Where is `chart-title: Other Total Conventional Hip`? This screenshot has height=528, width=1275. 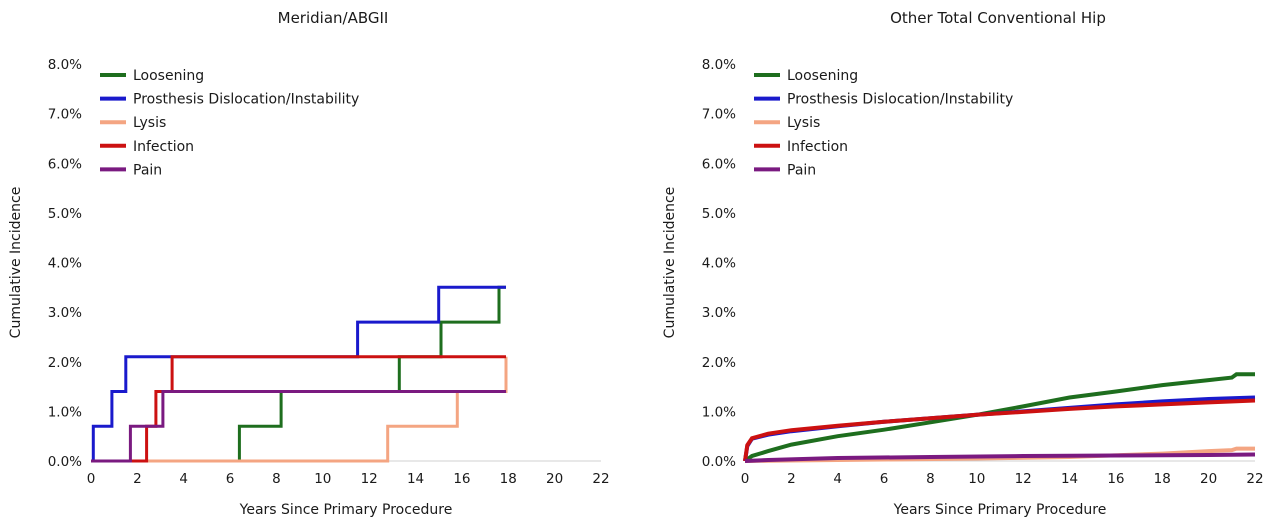 chart-title: Other Total Conventional Hip is located at coordinates (998, 18).